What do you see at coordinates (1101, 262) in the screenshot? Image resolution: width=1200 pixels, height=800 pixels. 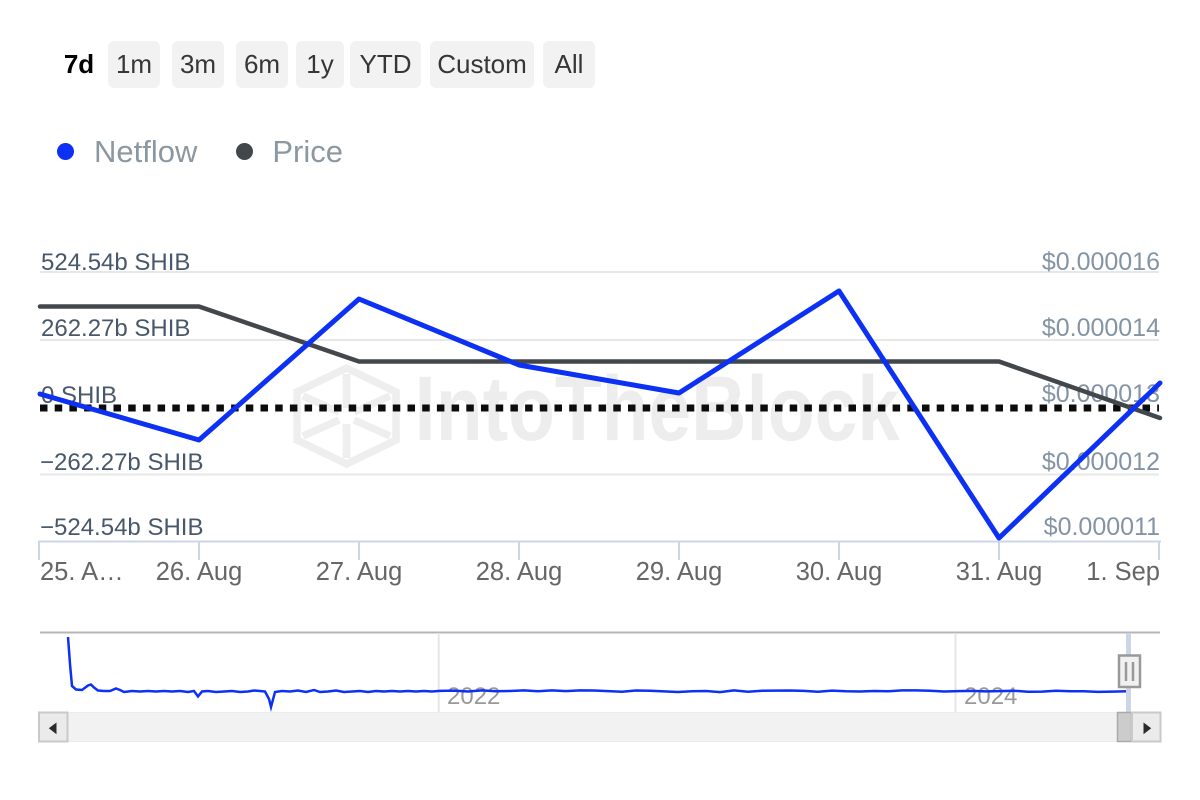 I see `svg-text: $0.000016` at bounding box center [1101, 262].